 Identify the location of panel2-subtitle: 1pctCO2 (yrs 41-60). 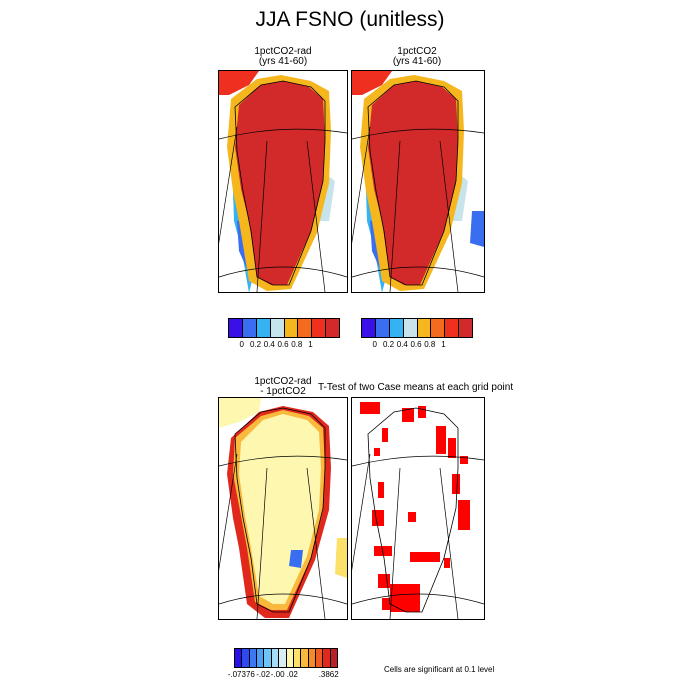
(417, 57).